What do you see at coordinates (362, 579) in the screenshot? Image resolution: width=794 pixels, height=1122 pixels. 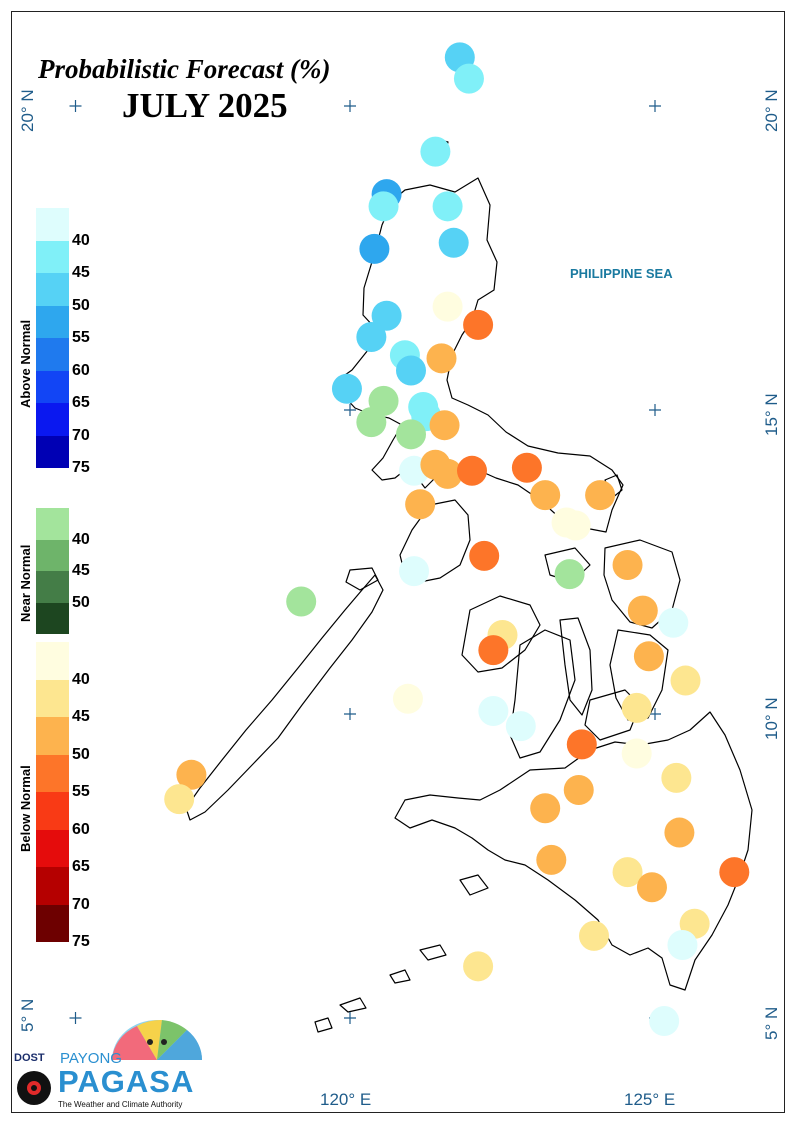 I see `island-busuanga` at bounding box center [362, 579].